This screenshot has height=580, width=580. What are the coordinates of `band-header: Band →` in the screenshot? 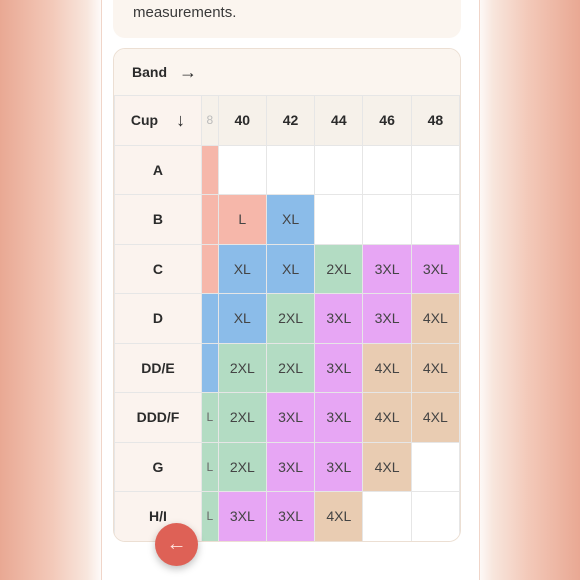 It's located at (287, 72).